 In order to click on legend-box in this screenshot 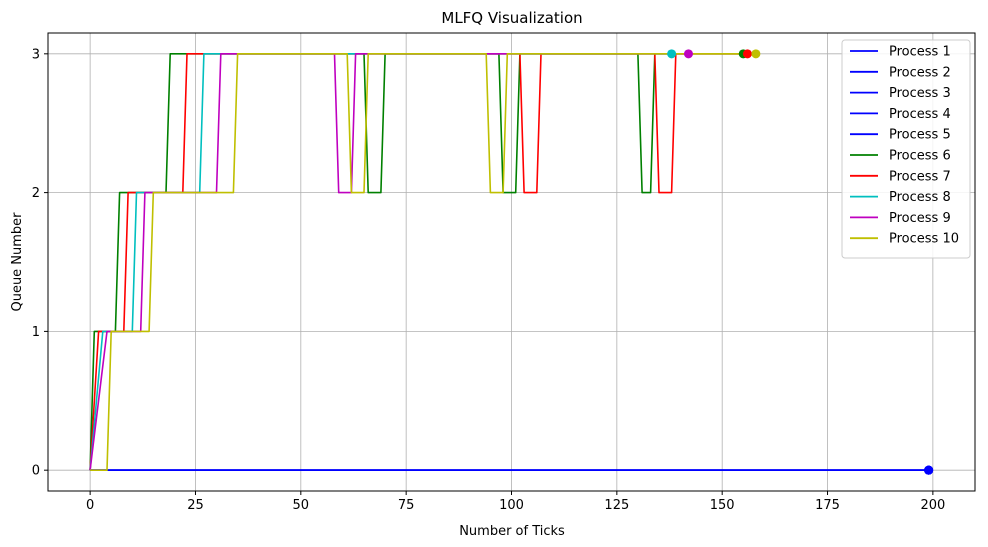, I will do `click(906, 149)`.